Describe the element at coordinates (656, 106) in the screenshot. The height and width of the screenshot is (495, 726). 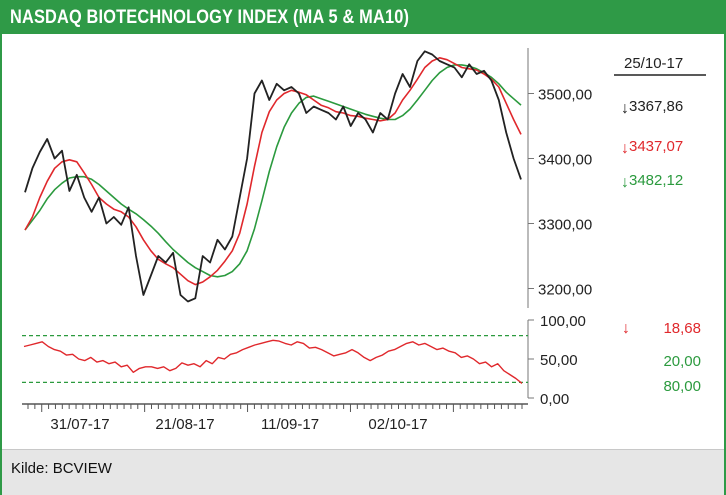
I see `legend-value: 3367,86` at that location.